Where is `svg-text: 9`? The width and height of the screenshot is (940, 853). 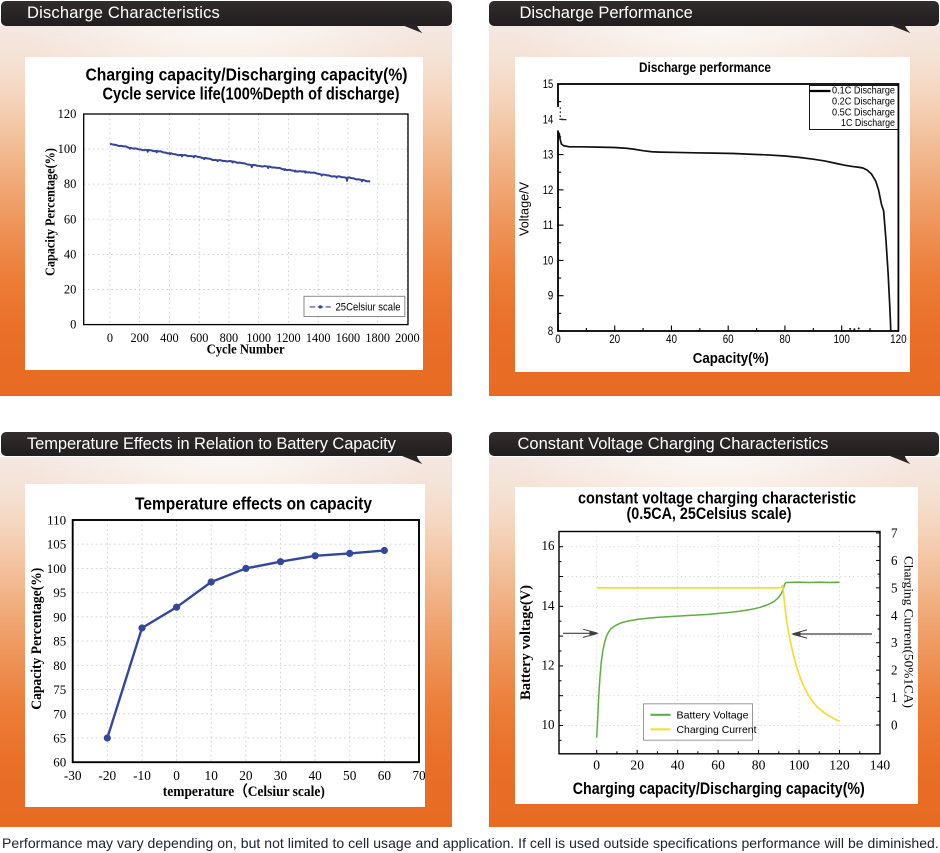
svg-text: 9 is located at coordinates (551, 296).